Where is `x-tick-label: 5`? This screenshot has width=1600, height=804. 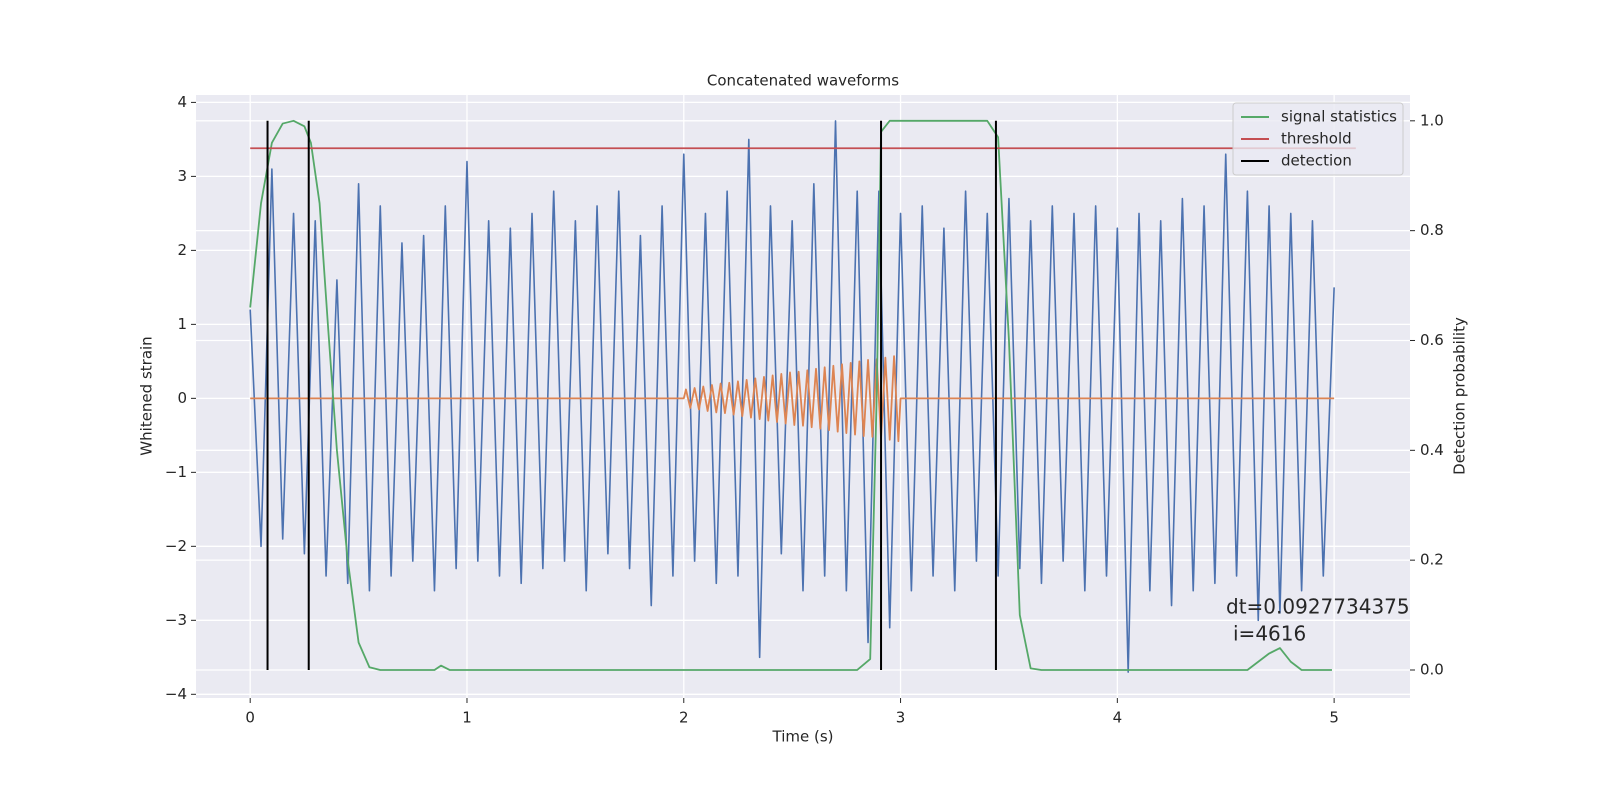 x-tick-label: 5 is located at coordinates (1334, 718).